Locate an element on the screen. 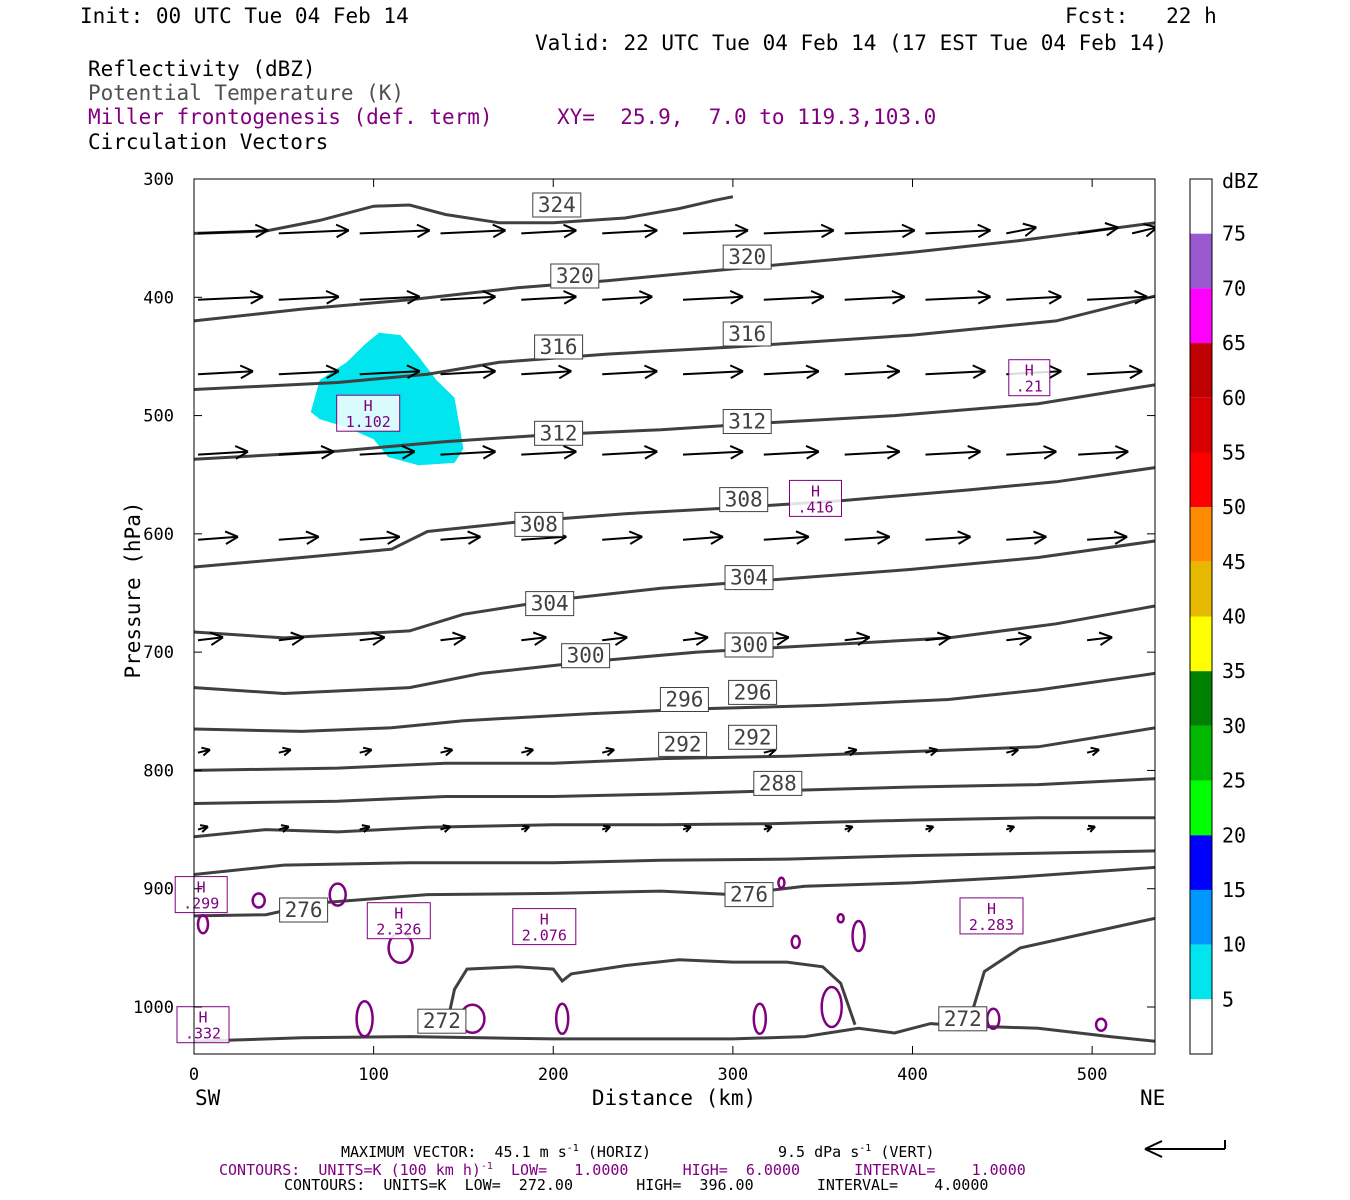  theta-label-box: 324 is located at coordinates (557, 205).